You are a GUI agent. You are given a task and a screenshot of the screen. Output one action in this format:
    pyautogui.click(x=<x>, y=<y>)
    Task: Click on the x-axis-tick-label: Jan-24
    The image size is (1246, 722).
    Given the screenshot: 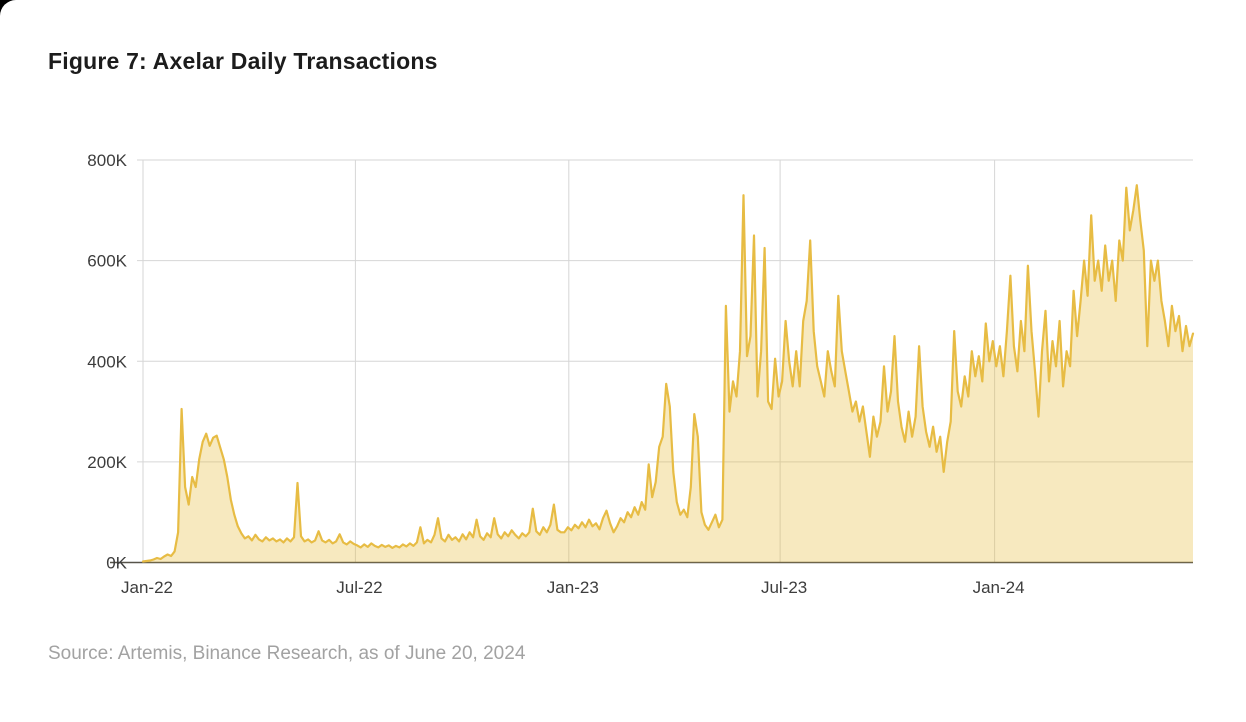 What is the action you would take?
    pyautogui.click(x=999, y=587)
    